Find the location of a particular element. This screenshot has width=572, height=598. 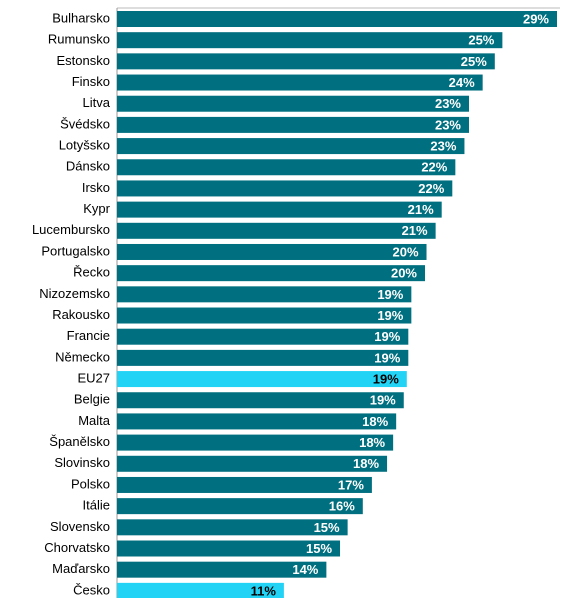

value-label: 24% is located at coordinates (462, 82).